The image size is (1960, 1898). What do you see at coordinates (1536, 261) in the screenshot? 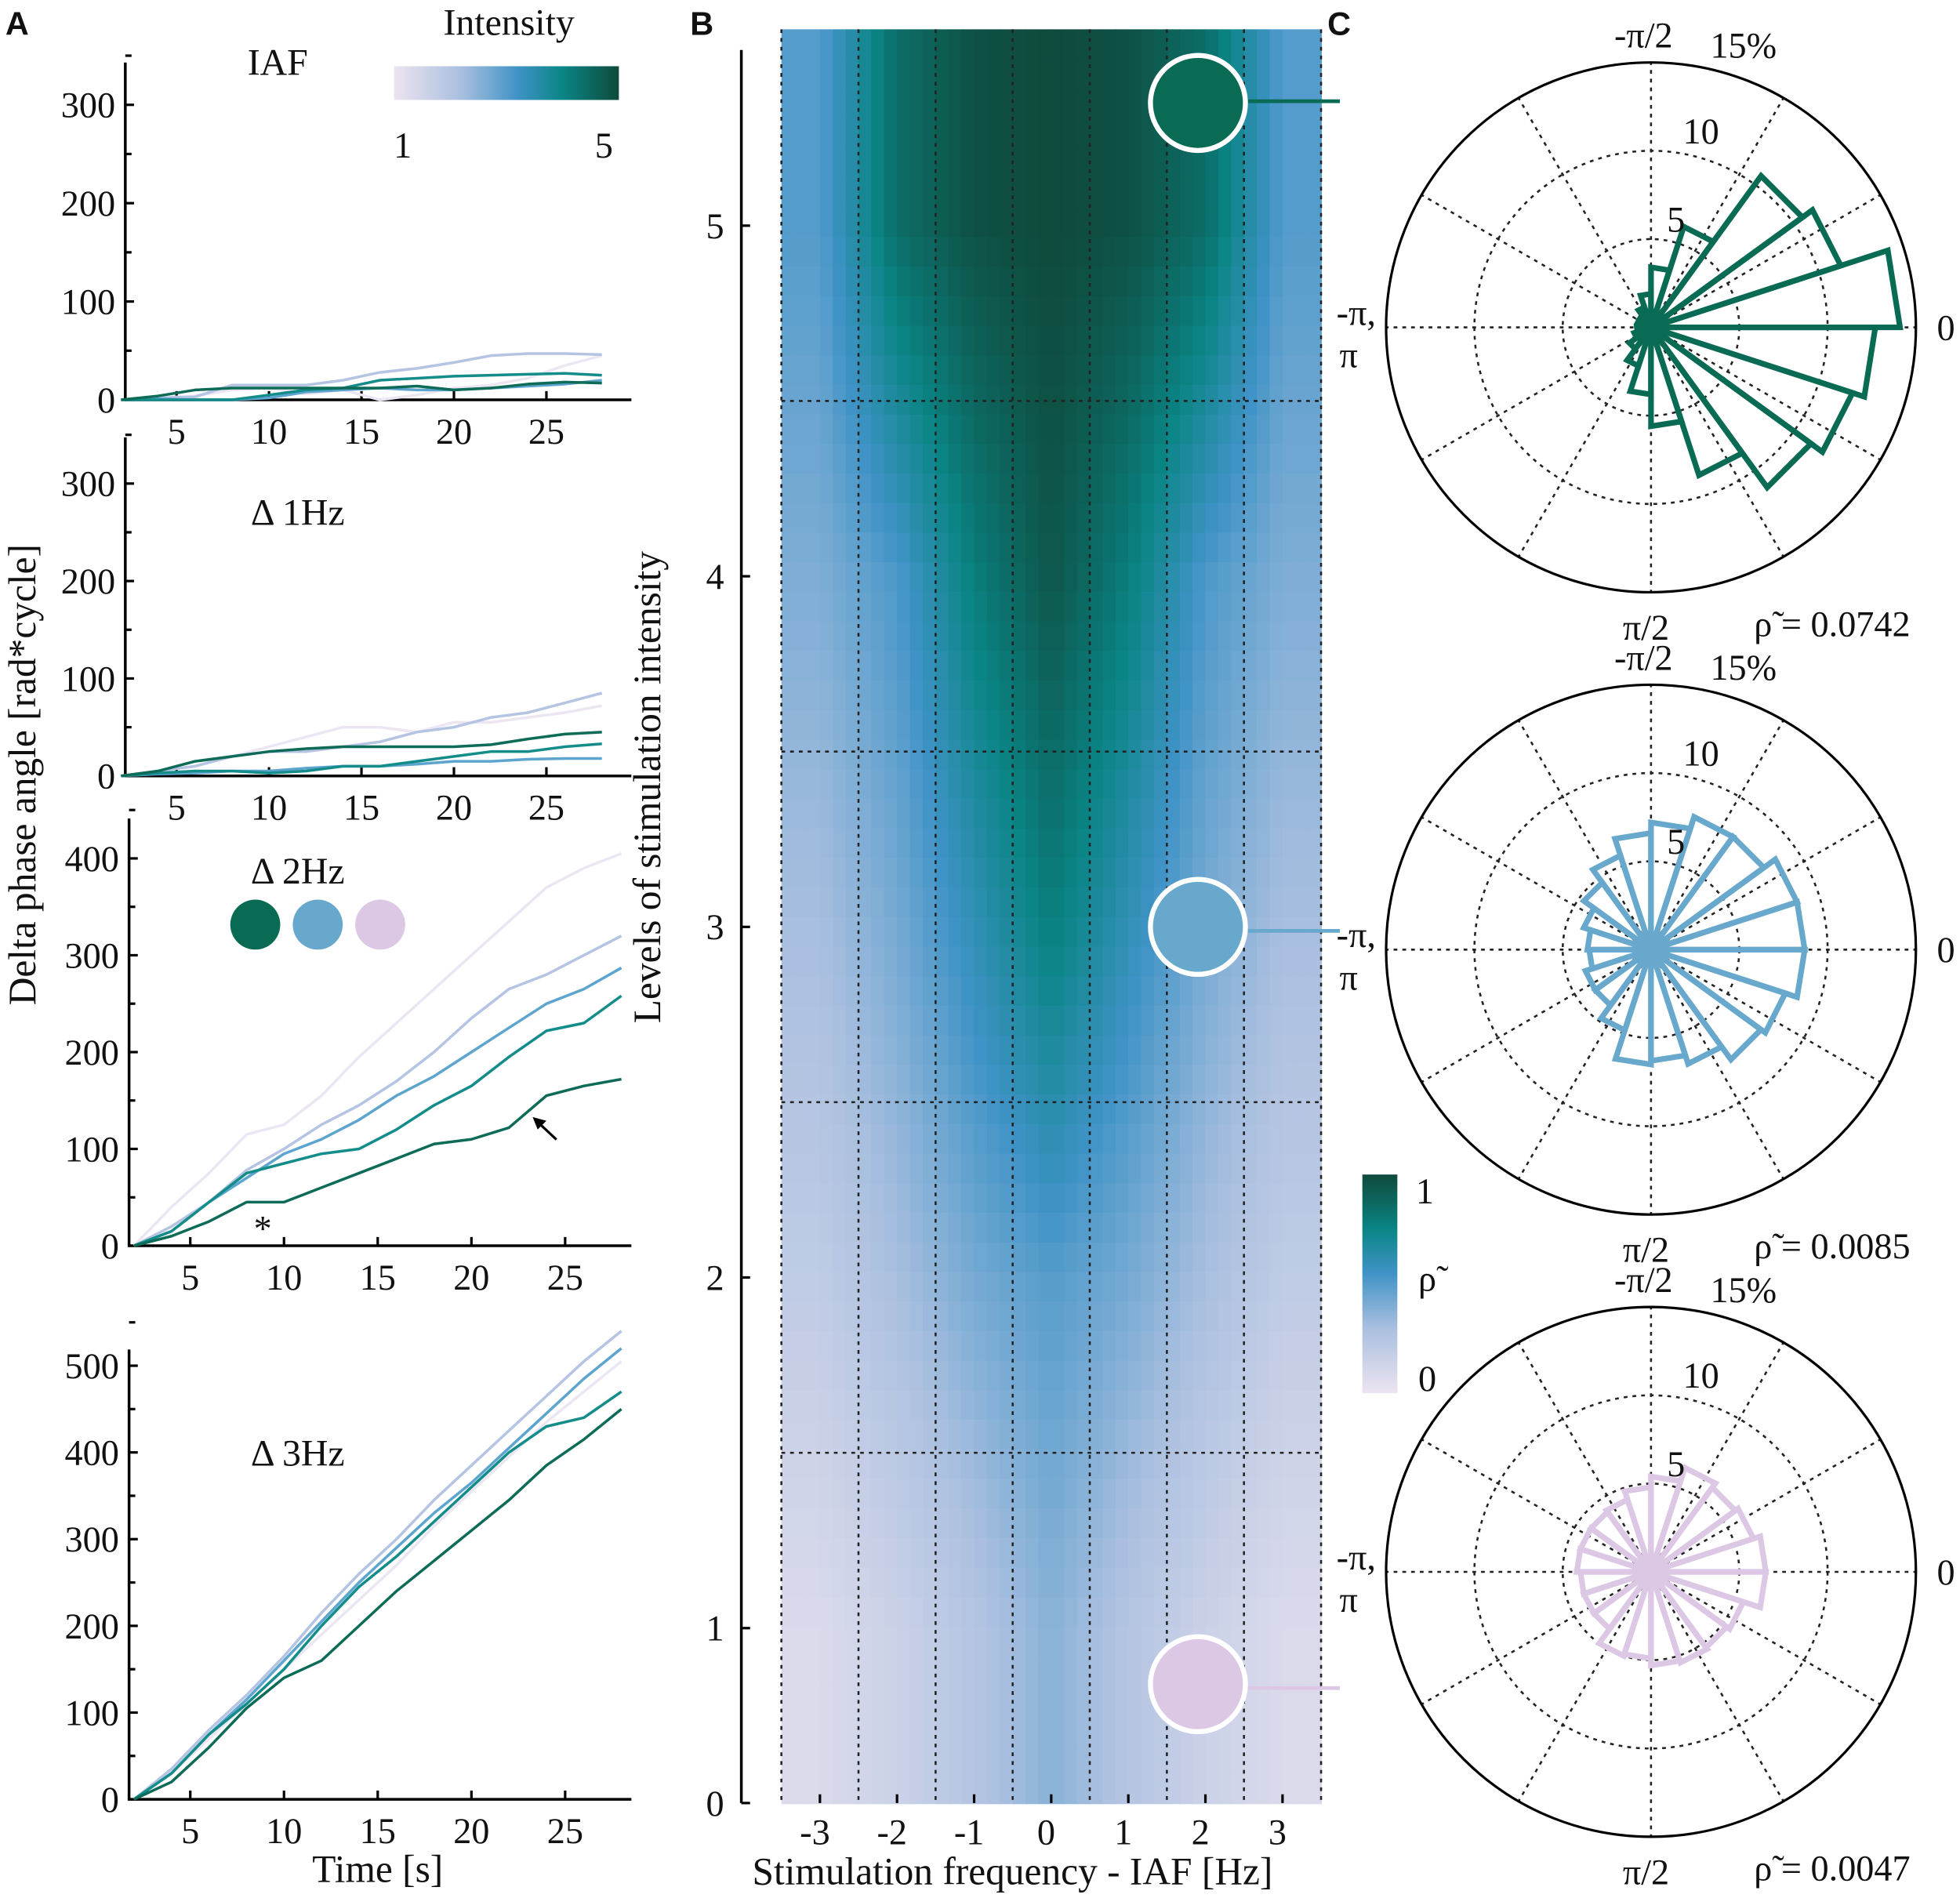
I see `angular-grid-spoke` at bounding box center [1536, 261].